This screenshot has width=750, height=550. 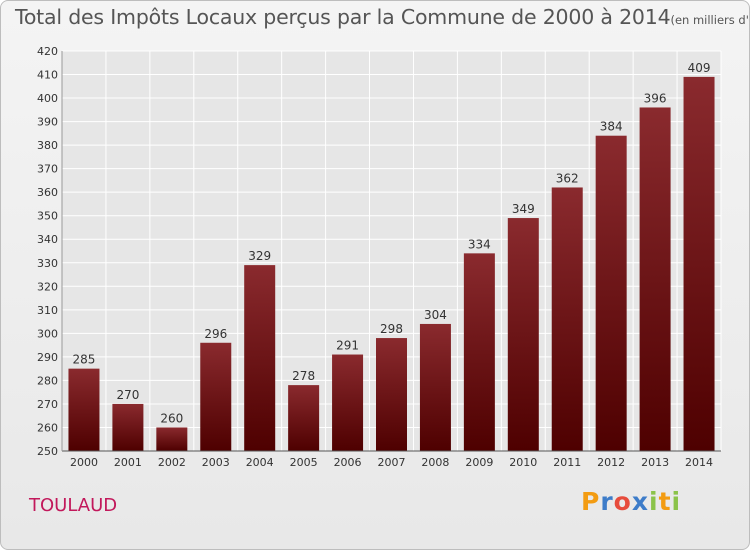 I want to click on y-tick-label: 370, so click(x=47, y=169).